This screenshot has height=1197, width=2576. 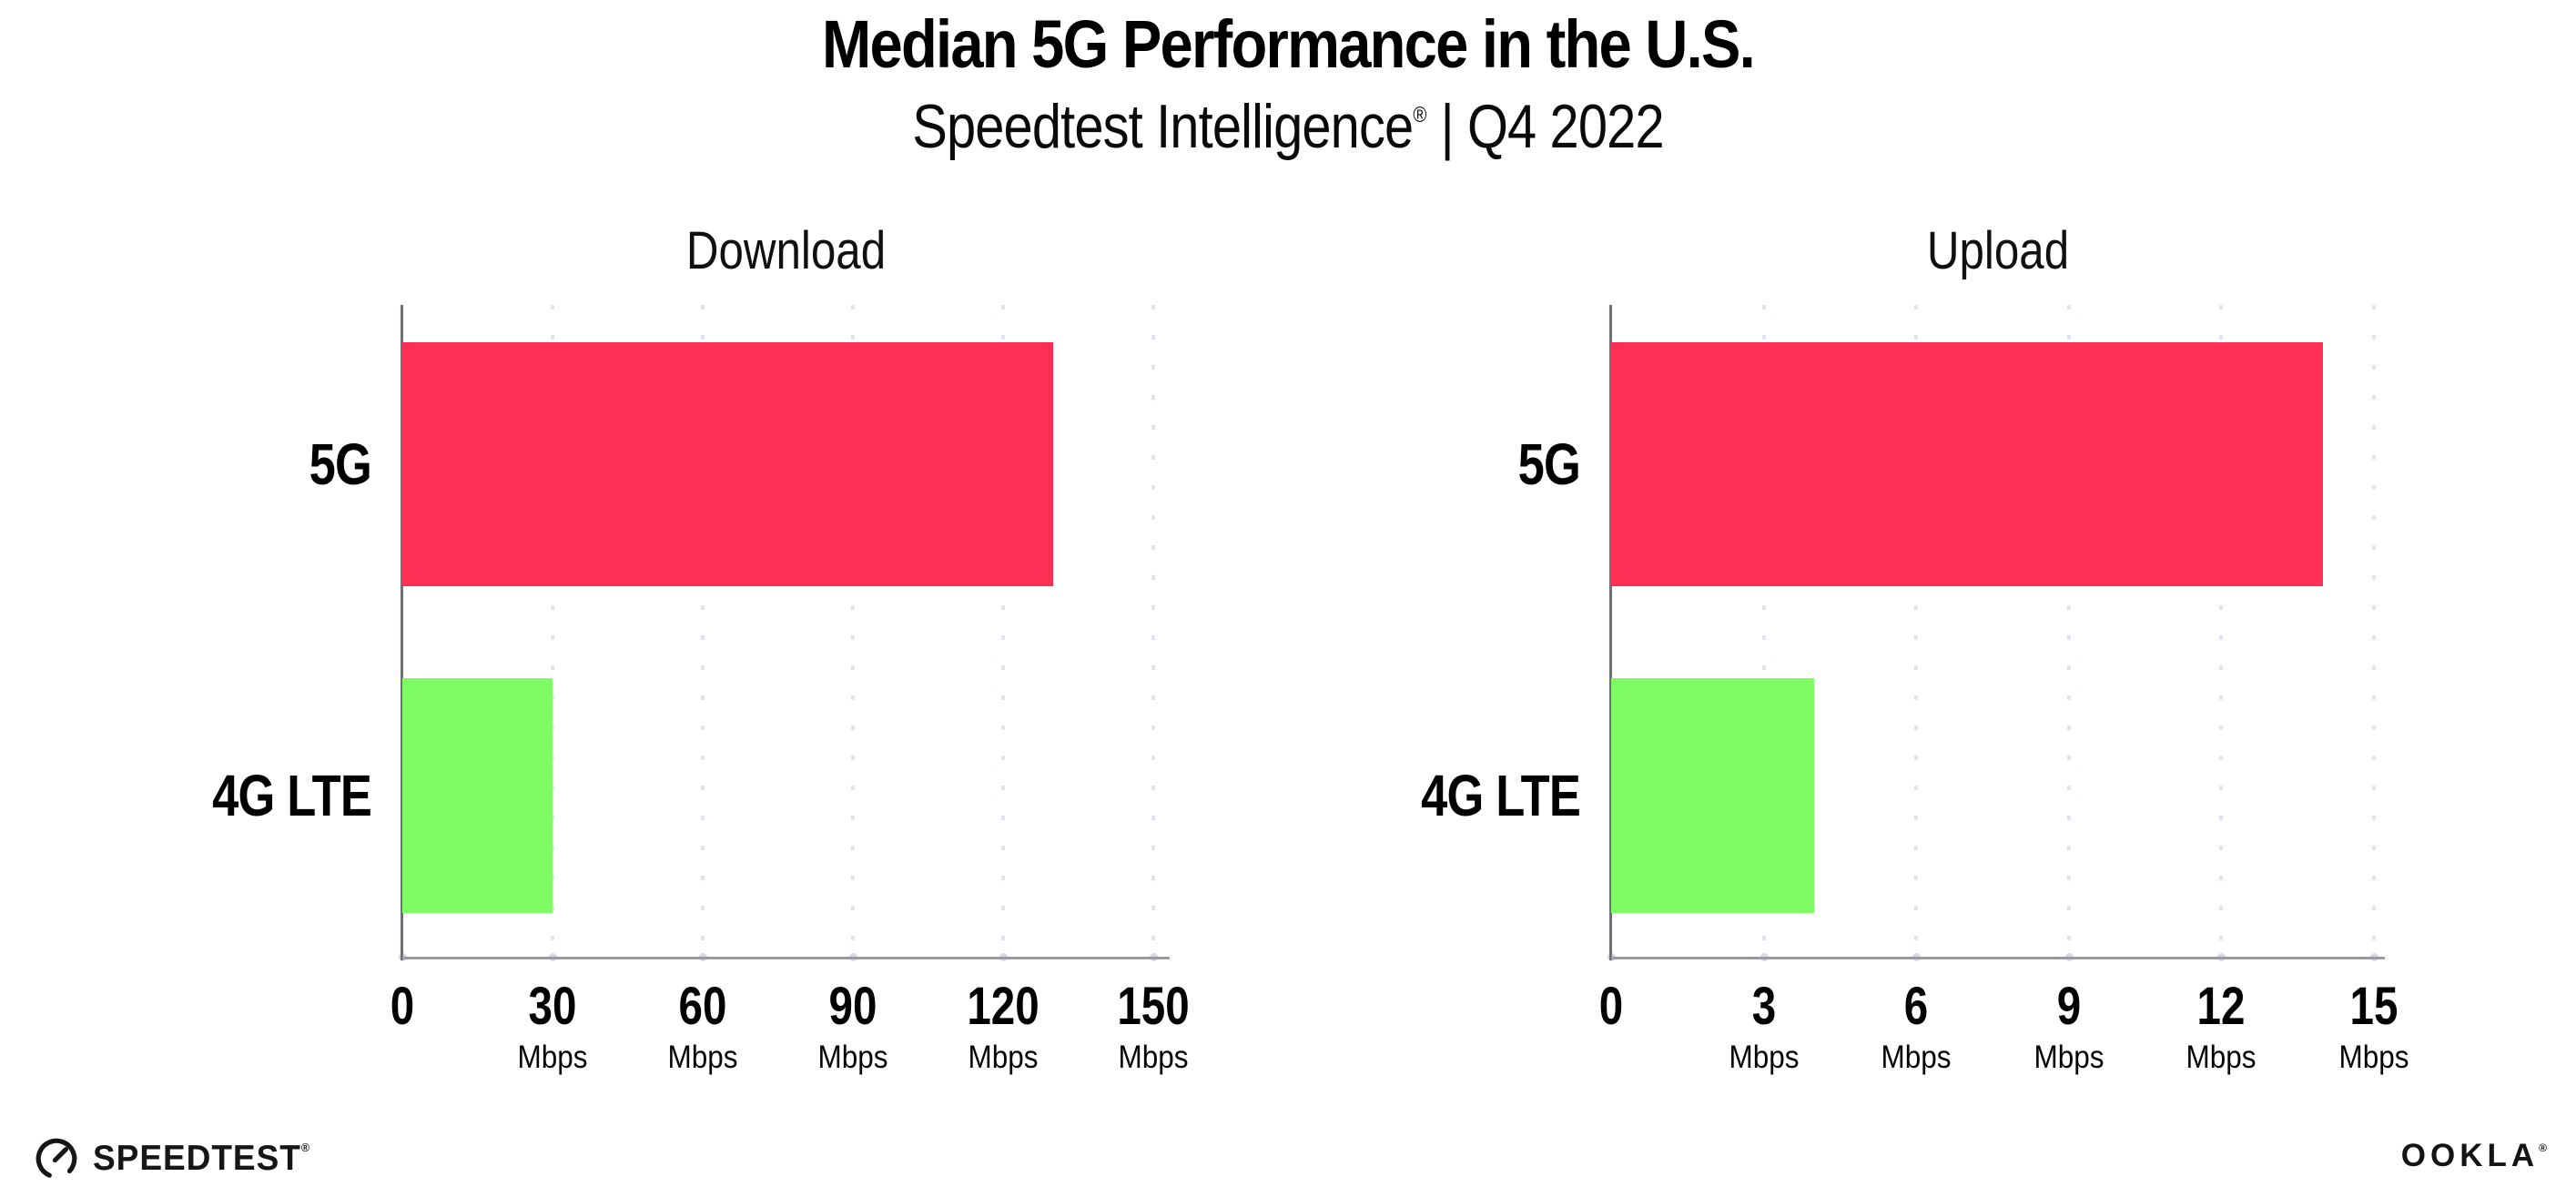 What do you see at coordinates (304, 1147) in the screenshot?
I see `speedtest-registered-mark-icon: ®` at bounding box center [304, 1147].